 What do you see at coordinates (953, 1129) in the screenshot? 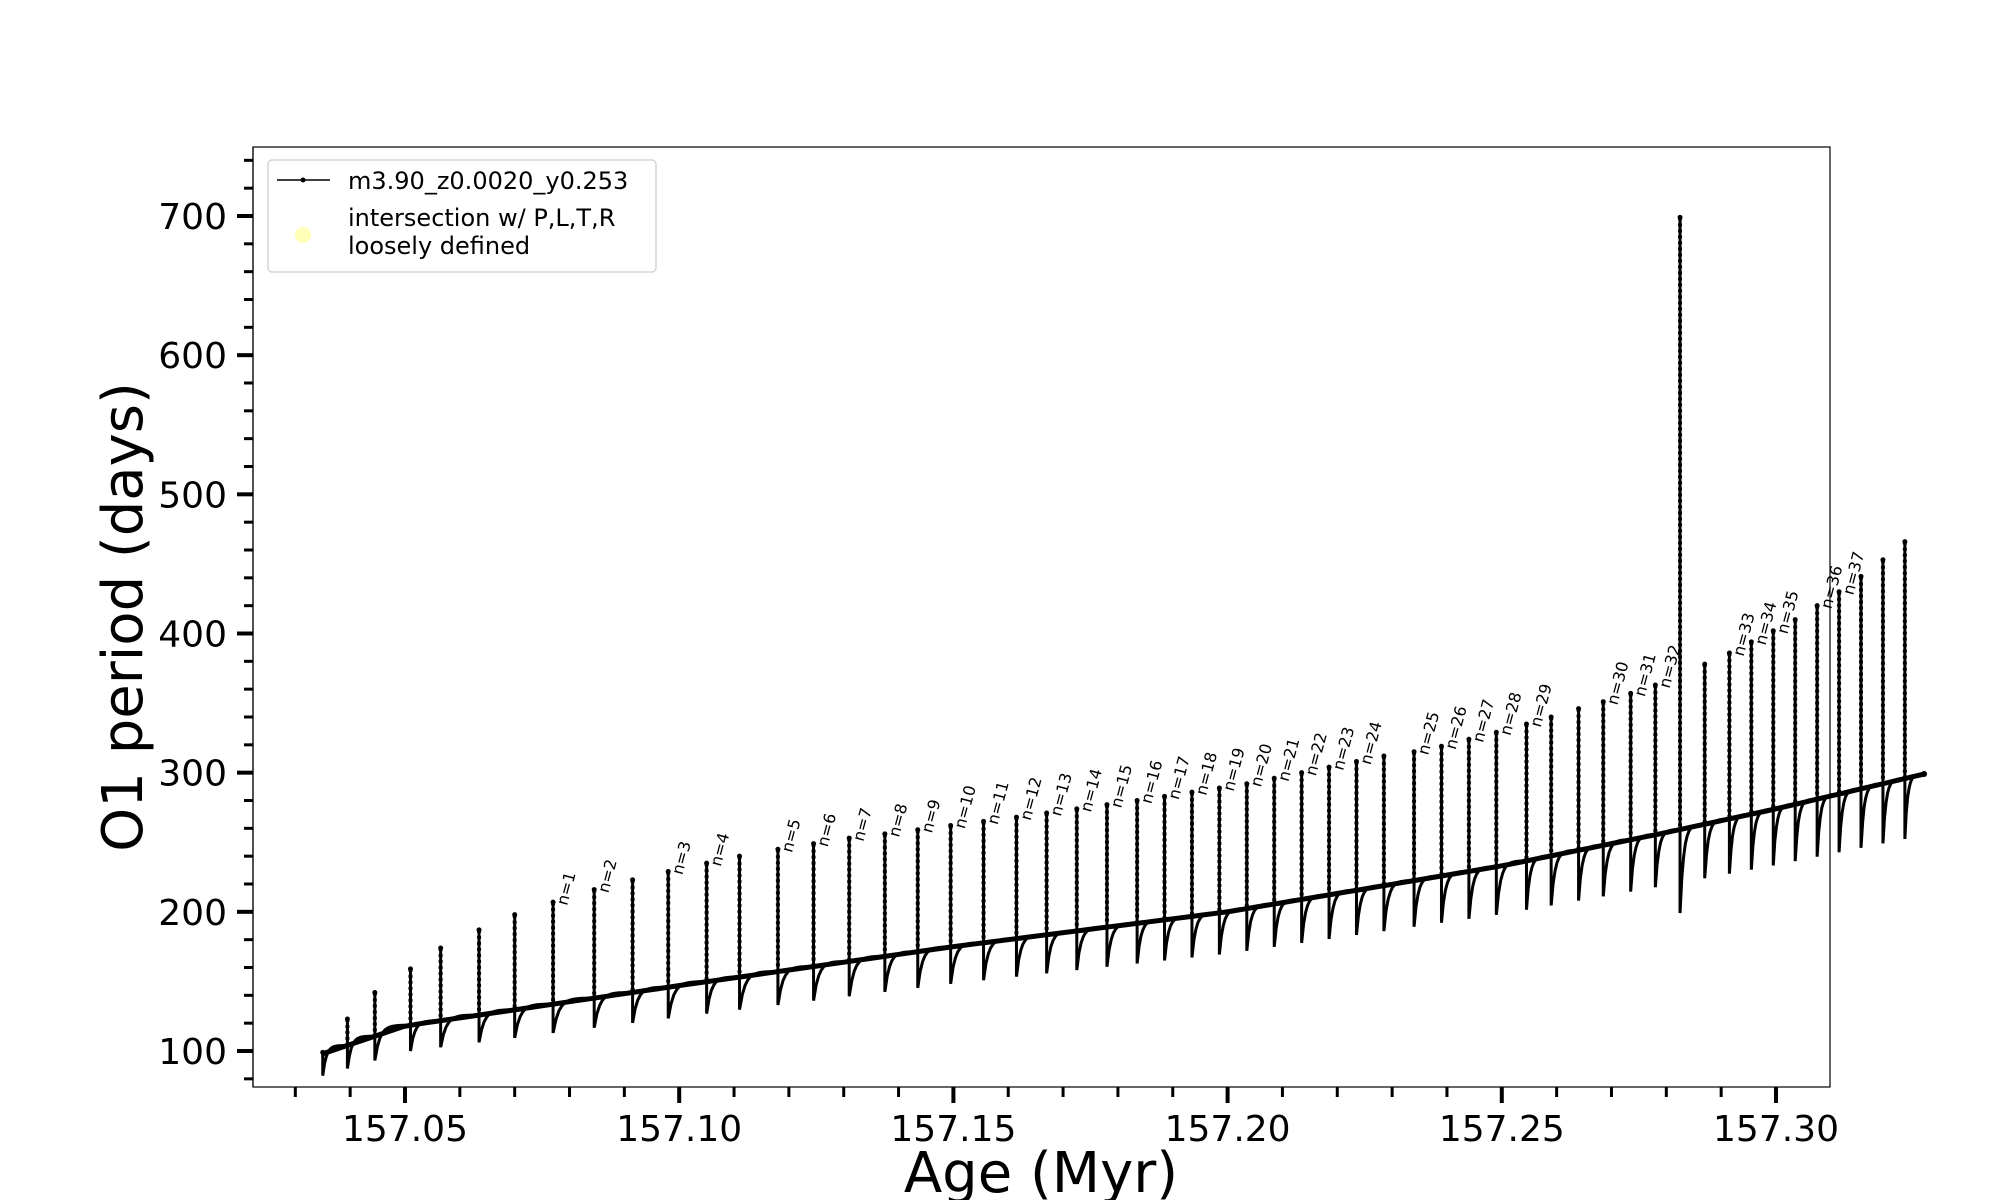
I see `x-tick-label: 157.15` at bounding box center [953, 1129].